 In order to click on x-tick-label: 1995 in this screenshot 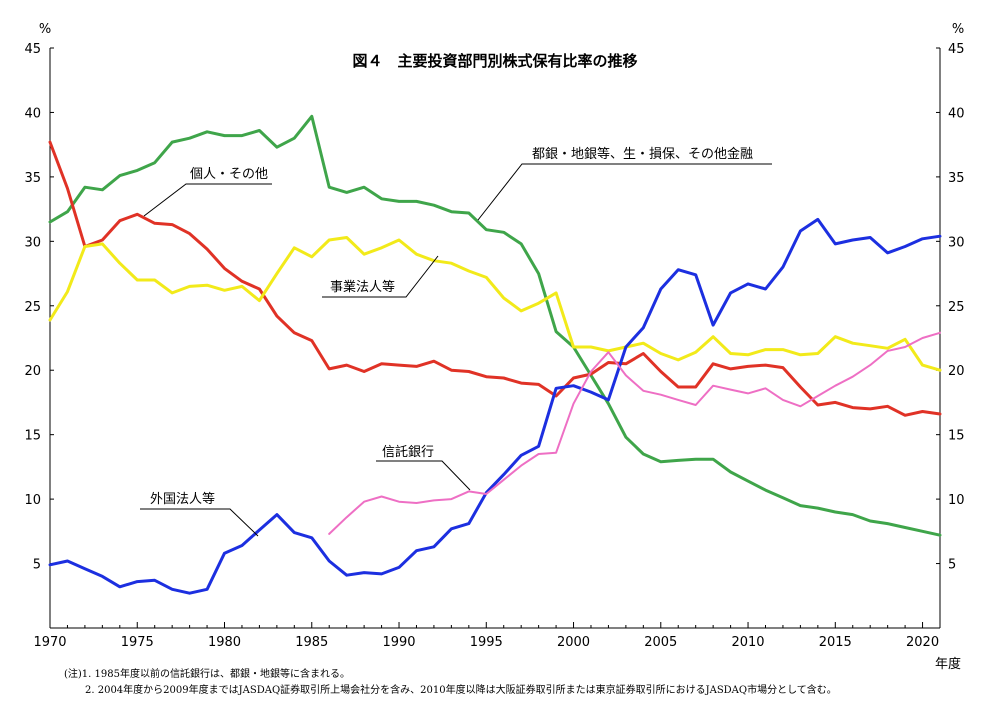, I will do `click(486, 642)`.